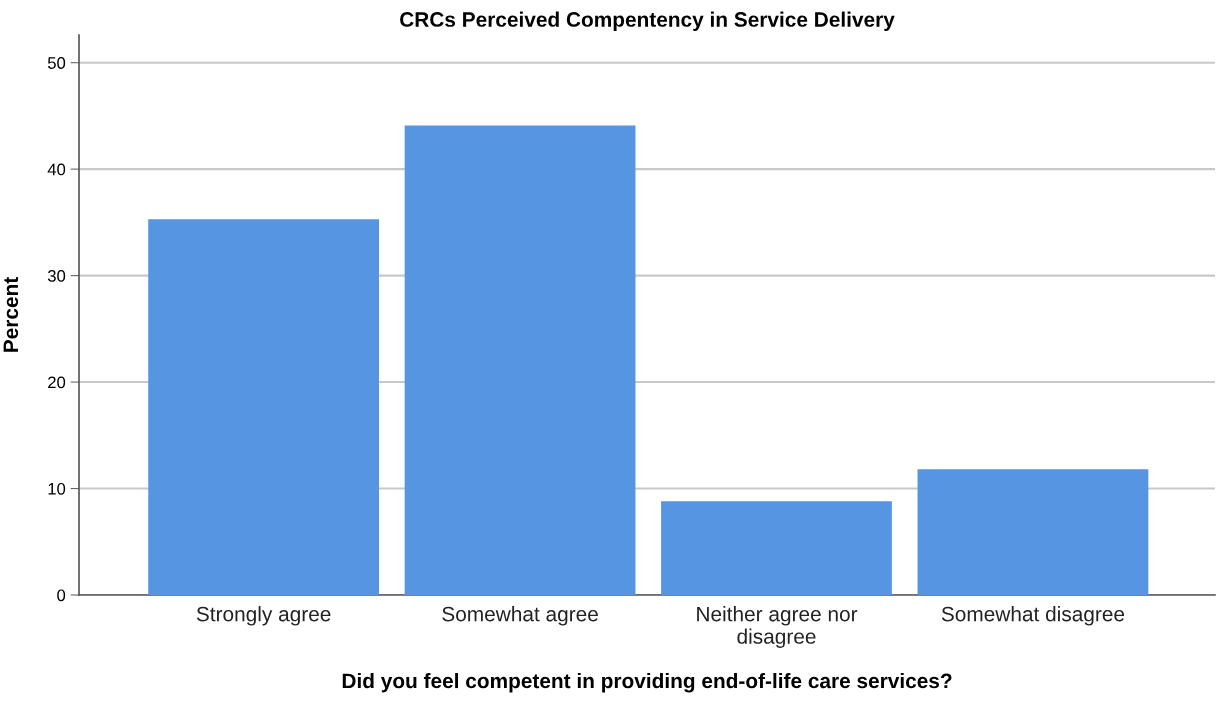  I want to click on x-tick-label: Neither agree nor disagree, so click(777, 627).